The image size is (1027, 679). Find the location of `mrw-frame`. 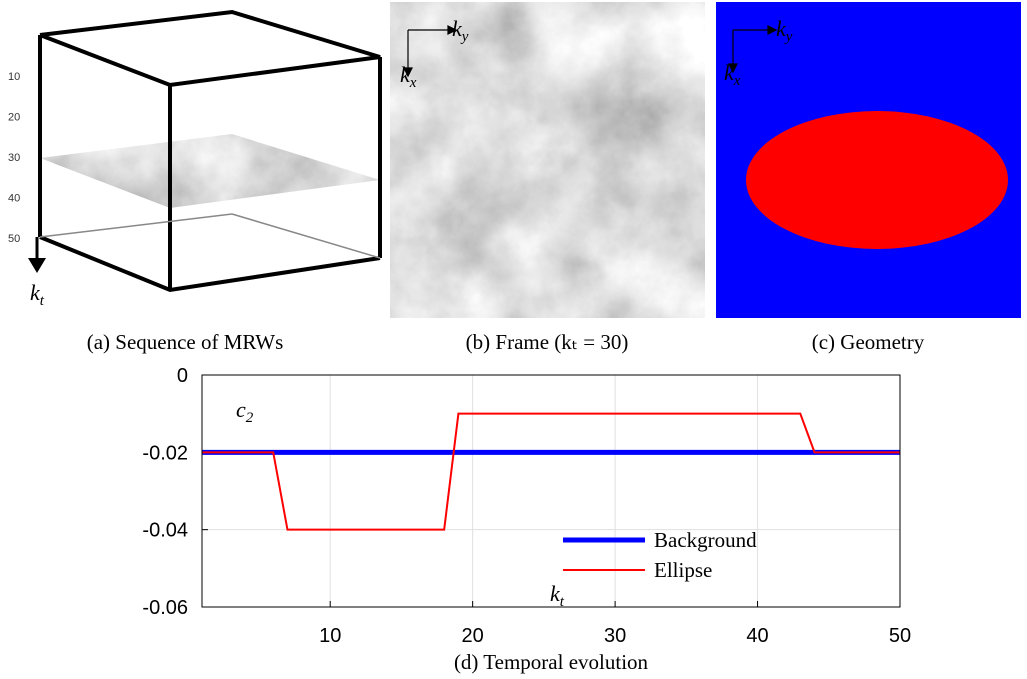

mrw-frame is located at coordinates (547, 160).